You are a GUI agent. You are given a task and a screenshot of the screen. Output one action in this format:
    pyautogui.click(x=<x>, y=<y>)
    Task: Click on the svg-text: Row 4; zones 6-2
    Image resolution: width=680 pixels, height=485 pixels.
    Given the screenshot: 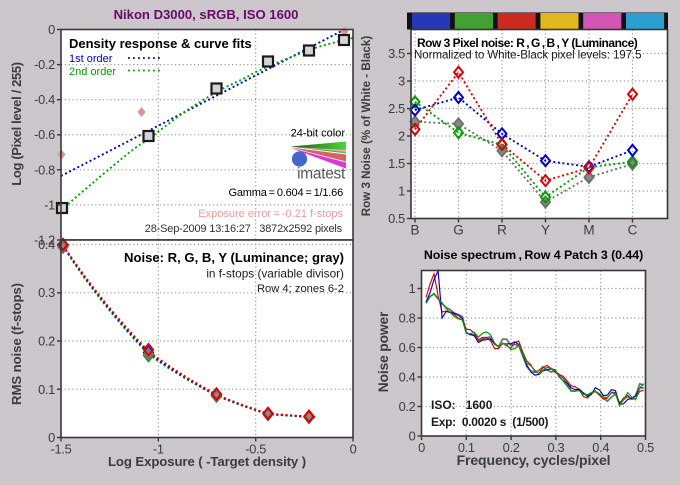 What is the action you would take?
    pyautogui.click(x=300, y=289)
    